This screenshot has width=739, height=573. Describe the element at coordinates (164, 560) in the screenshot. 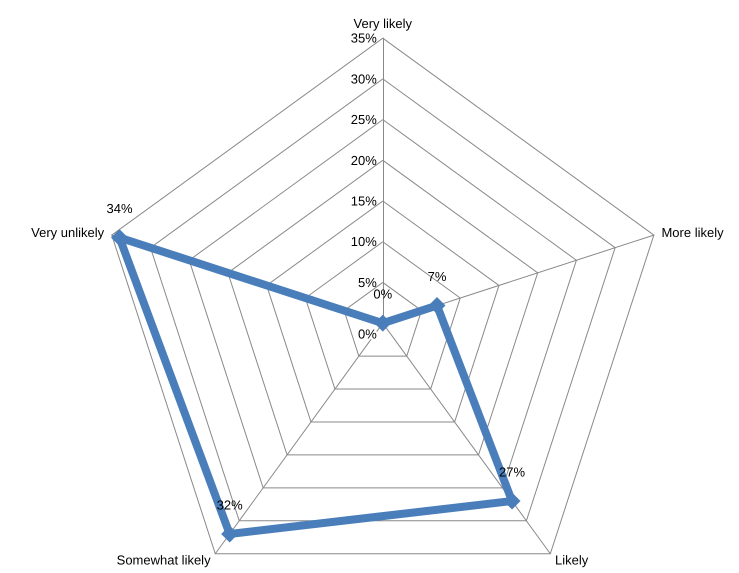

I see `spoke-label: Somewhat likely` at that location.